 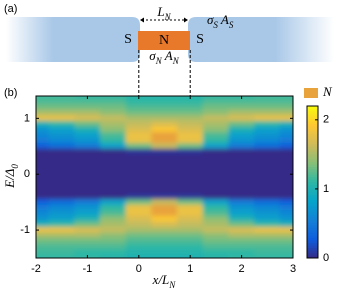 I want to click on s-params: σS AS, so click(x=220, y=21).